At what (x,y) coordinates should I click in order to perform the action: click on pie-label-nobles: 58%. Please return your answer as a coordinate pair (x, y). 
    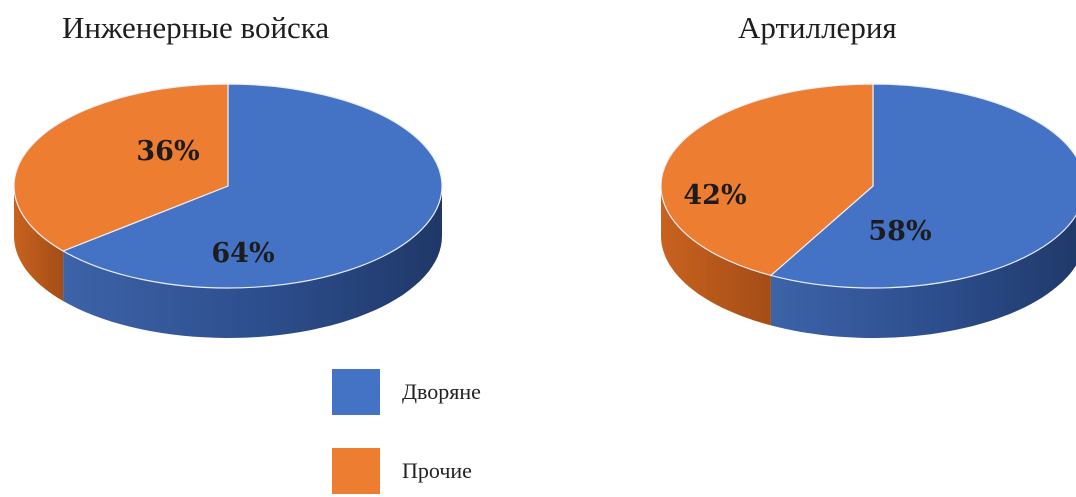
    Looking at the image, I should click on (899, 231).